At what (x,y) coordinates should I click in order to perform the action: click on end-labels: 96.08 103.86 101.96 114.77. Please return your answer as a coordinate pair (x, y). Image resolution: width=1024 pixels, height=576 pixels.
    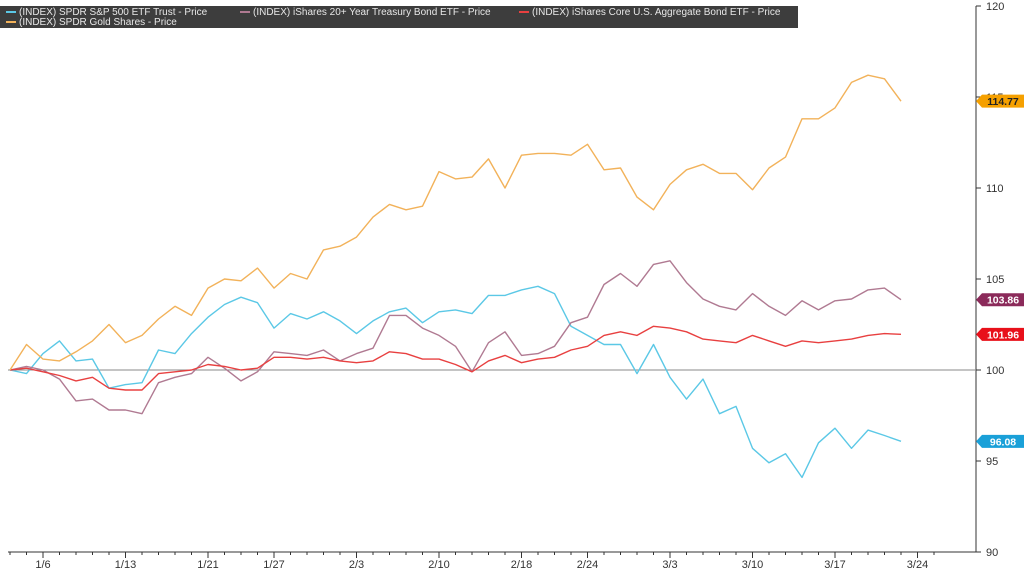
    Looking at the image, I should click on (1000, 271).